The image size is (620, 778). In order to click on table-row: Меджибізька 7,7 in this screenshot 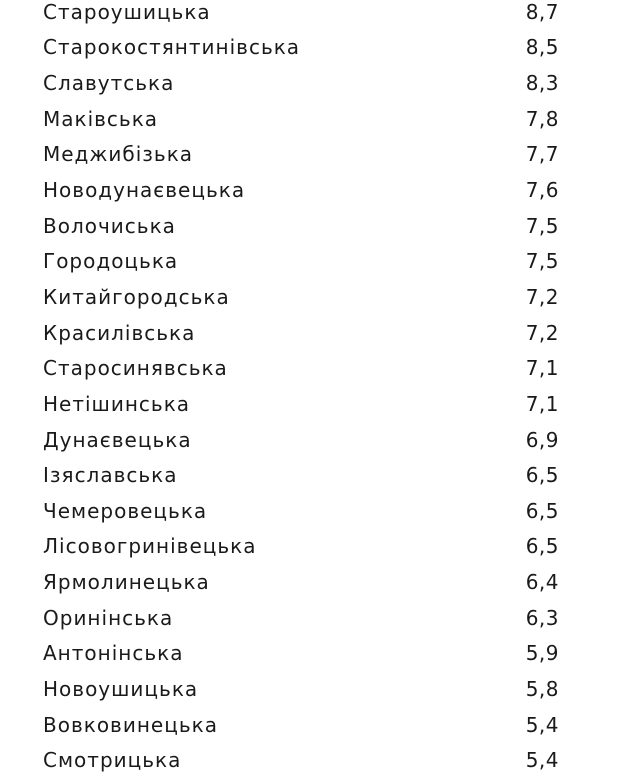, I will do `click(301, 155)`.